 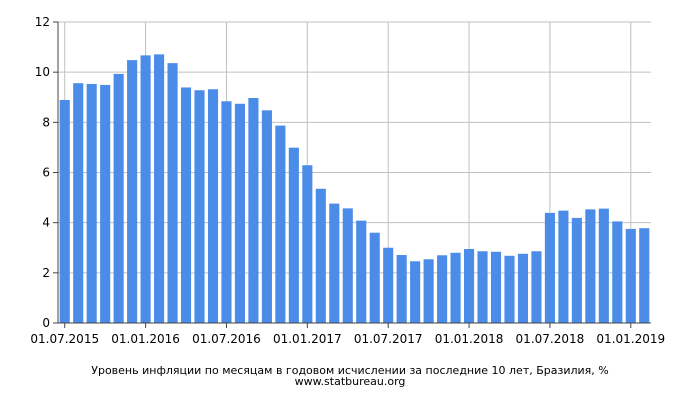 I want to click on x-tick-label: 01.07.2016, so click(x=226, y=339).